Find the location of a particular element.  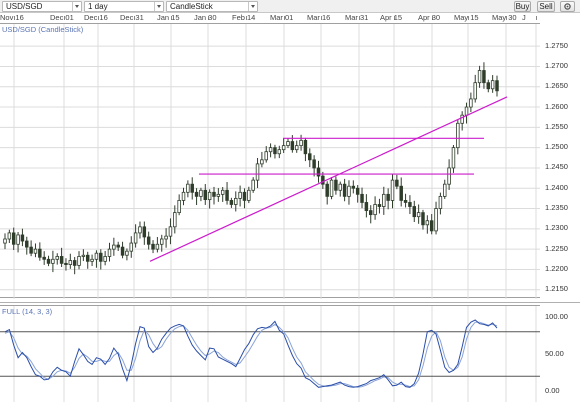

panel-divider is located at coordinates (290, 302).